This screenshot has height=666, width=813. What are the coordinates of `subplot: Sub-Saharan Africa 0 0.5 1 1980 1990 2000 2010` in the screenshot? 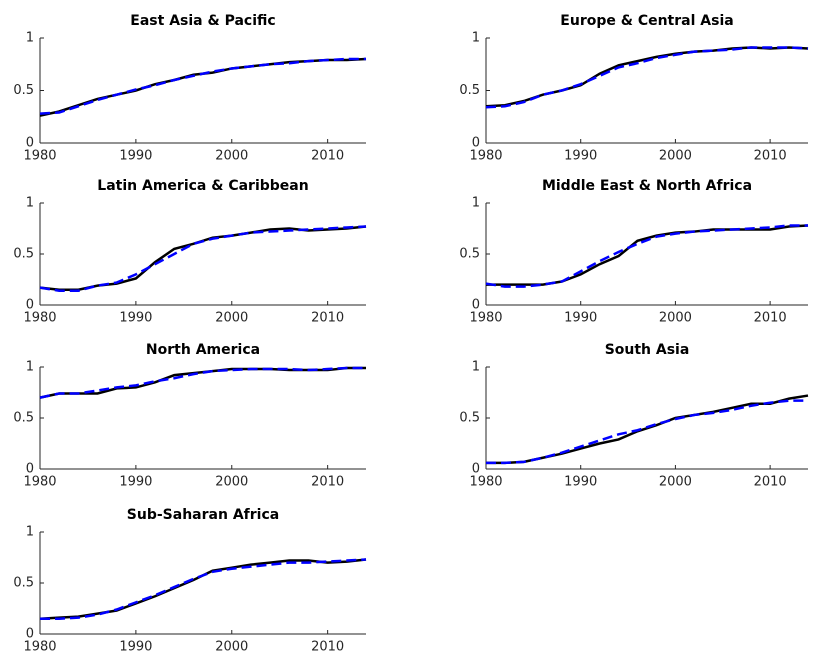 It's located at (190, 581).